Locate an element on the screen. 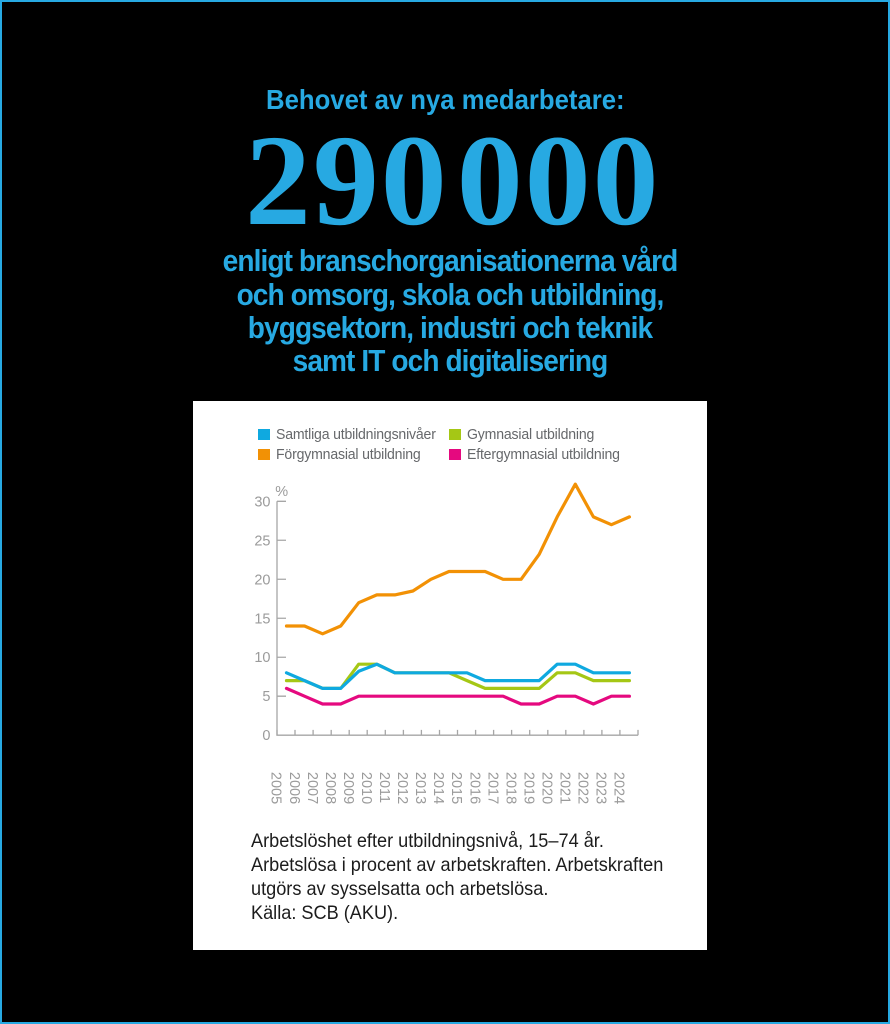 Image resolution: width=890 pixels, height=1024 pixels. svg-text: 2015 is located at coordinates (456, 788).